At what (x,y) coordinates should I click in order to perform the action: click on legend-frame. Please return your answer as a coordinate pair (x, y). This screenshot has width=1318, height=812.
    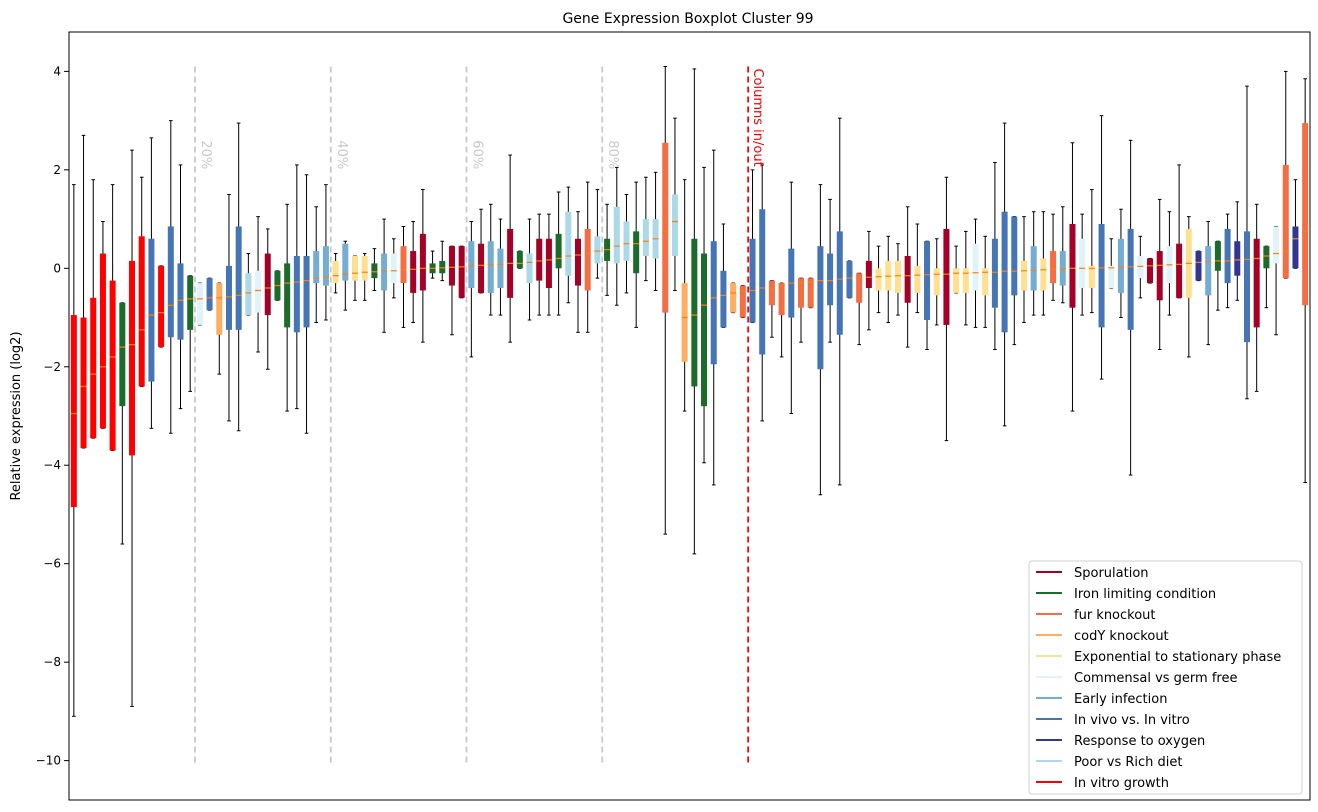
    Looking at the image, I should click on (1165, 677).